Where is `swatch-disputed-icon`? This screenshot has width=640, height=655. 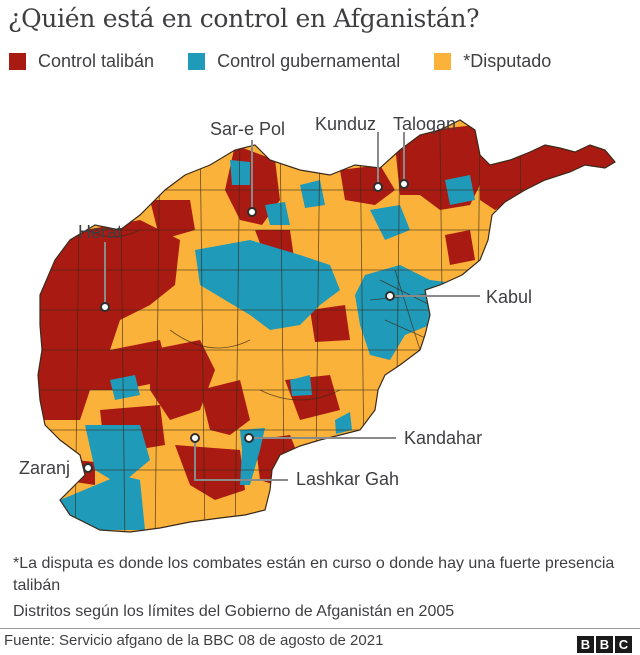
swatch-disputed-icon is located at coordinates (443, 61).